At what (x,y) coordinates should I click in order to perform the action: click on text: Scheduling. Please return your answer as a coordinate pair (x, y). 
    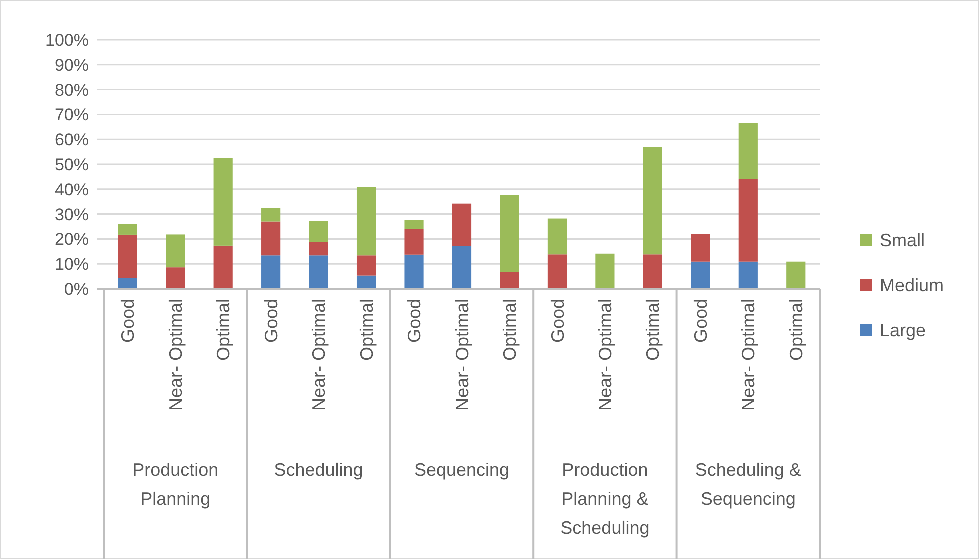
    Looking at the image, I should click on (319, 470).